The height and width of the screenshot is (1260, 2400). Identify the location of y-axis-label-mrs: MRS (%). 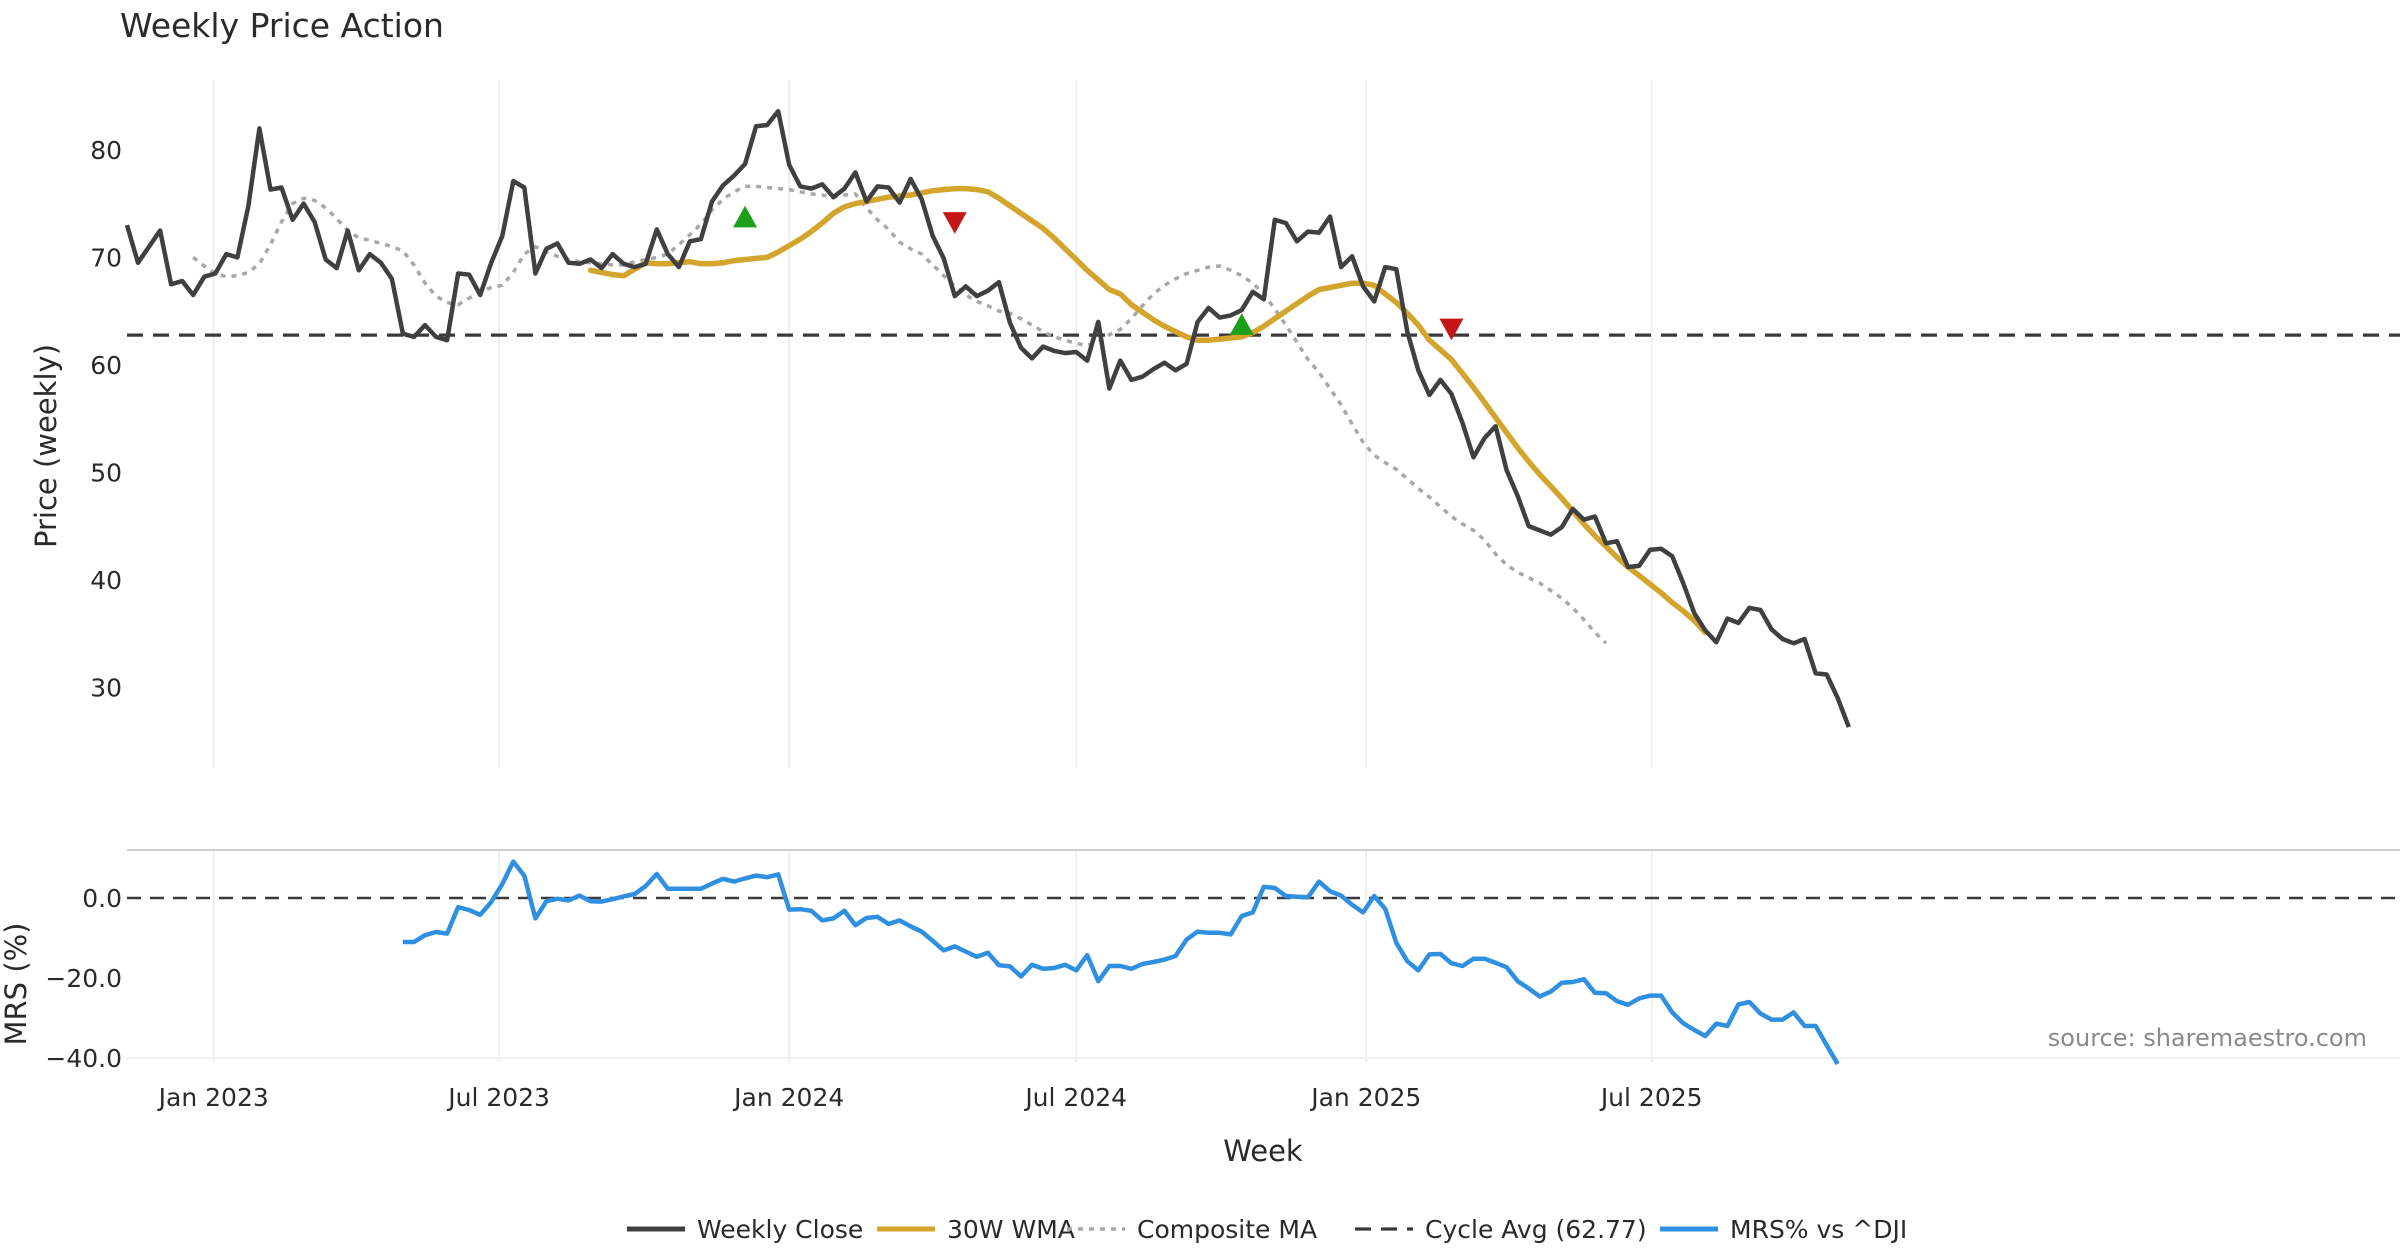
(16, 984).